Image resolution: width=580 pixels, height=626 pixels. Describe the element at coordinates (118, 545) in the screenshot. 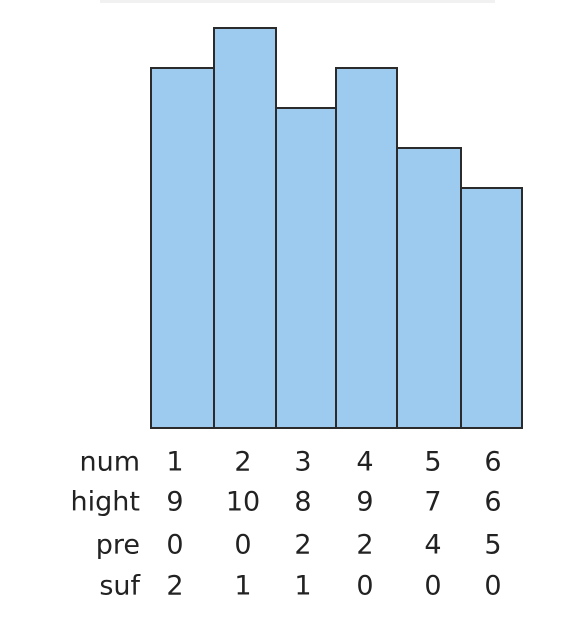

I see `row-label: pre` at that location.